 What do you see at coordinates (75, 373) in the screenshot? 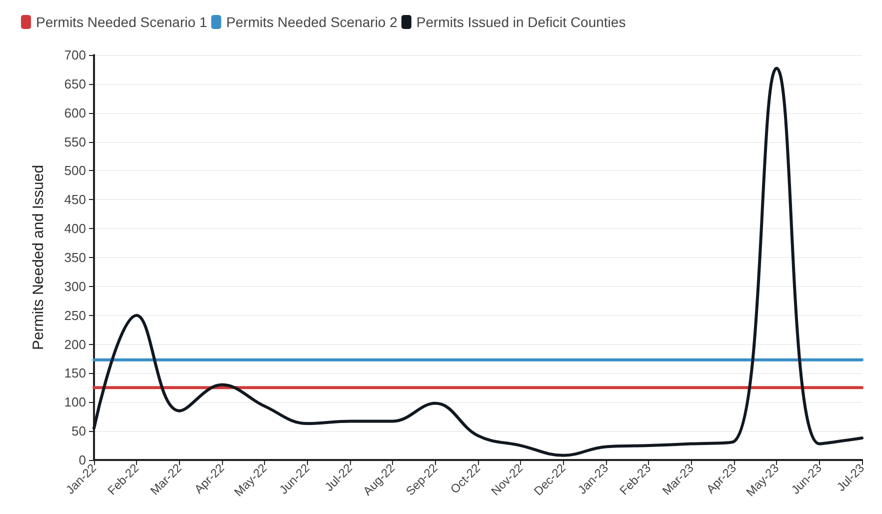
I see `y-tick-label: 150` at bounding box center [75, 373].